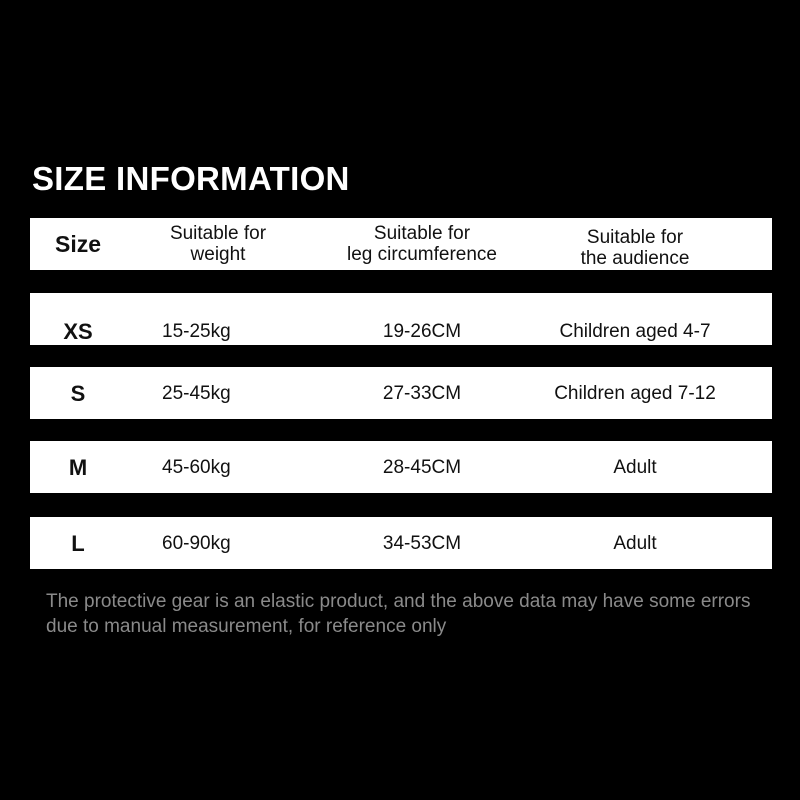  I want to click on table-row: S 25-45kg 27-33CM Children aged 7-12, so click(401, 393).